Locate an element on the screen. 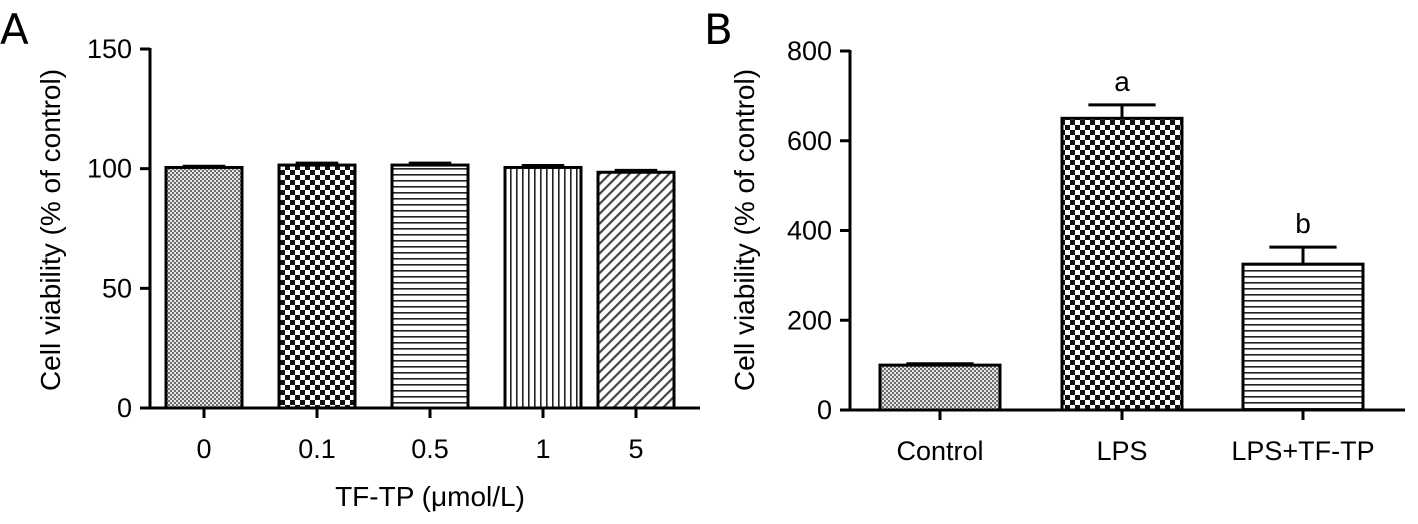 Image resolution: width=1418 pixels, height=524 pixels. x-tick-label-b-0: Control is located at coordinates (939, 451).